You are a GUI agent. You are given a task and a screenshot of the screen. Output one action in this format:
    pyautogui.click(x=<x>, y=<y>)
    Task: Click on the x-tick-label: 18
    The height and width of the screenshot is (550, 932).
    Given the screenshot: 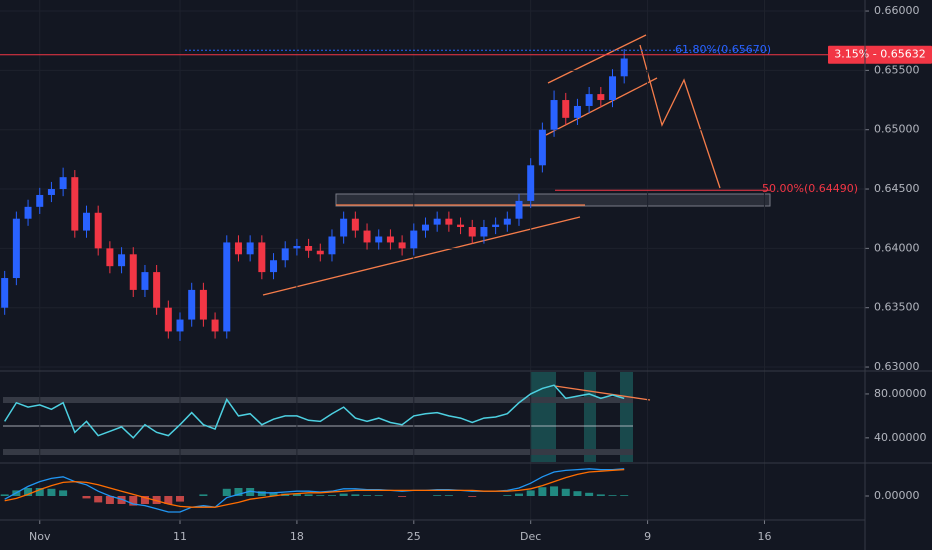 What is the action you would take?
    pyautogui.click(x=297, y=536)
    